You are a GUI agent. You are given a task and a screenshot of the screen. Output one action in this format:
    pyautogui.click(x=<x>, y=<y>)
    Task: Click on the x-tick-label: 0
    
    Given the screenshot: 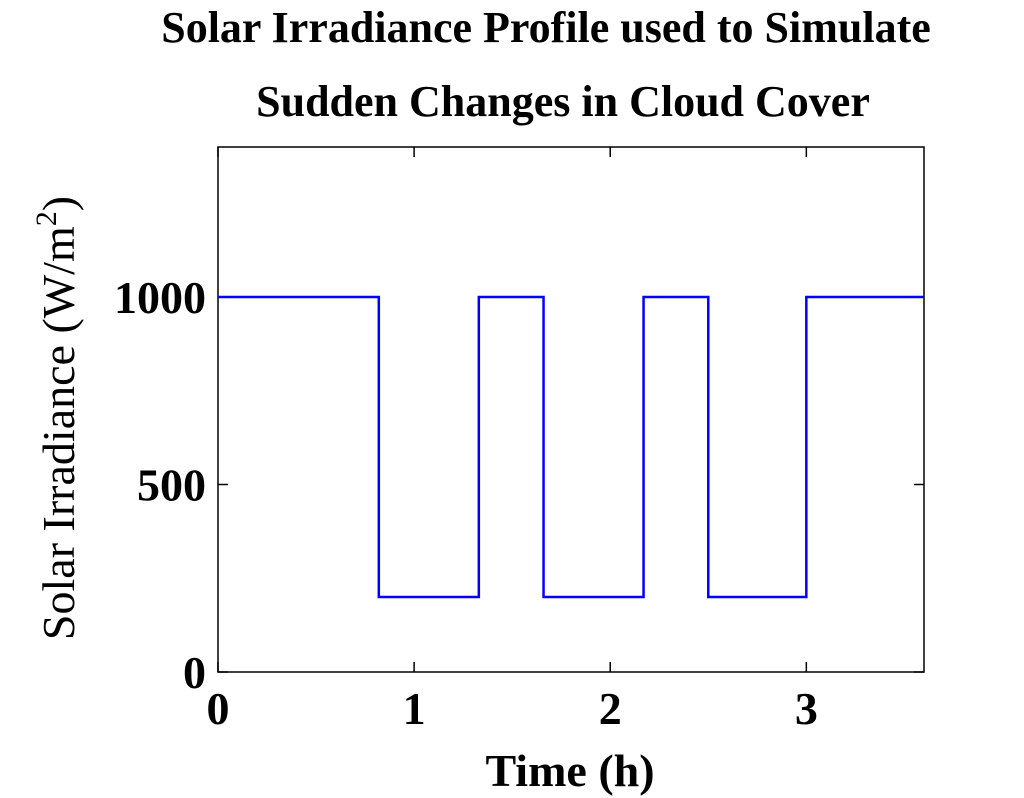 What is the action you would take?
    pyautogui.click(x=218, y=708)
    